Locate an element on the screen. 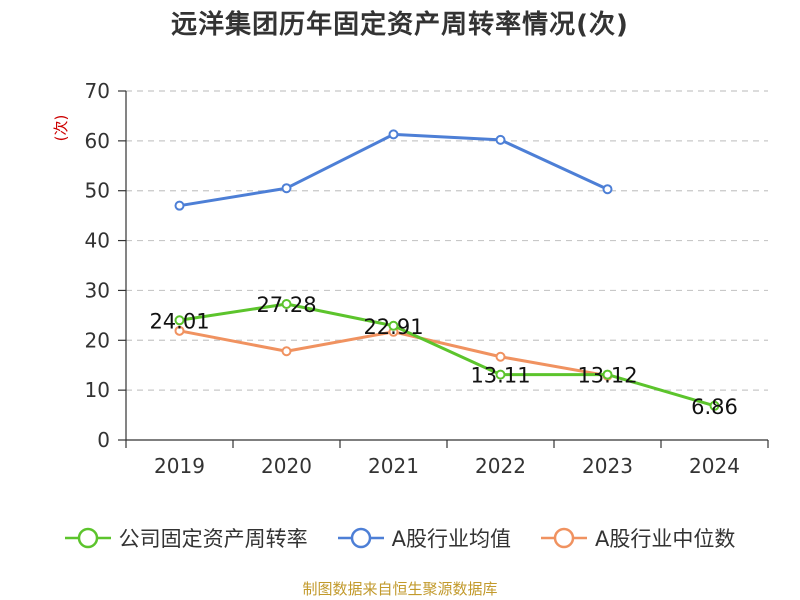 The image size is (800, 600). legend-item-industry-mean: A股行业均值 is located at coordinates (424, 538).